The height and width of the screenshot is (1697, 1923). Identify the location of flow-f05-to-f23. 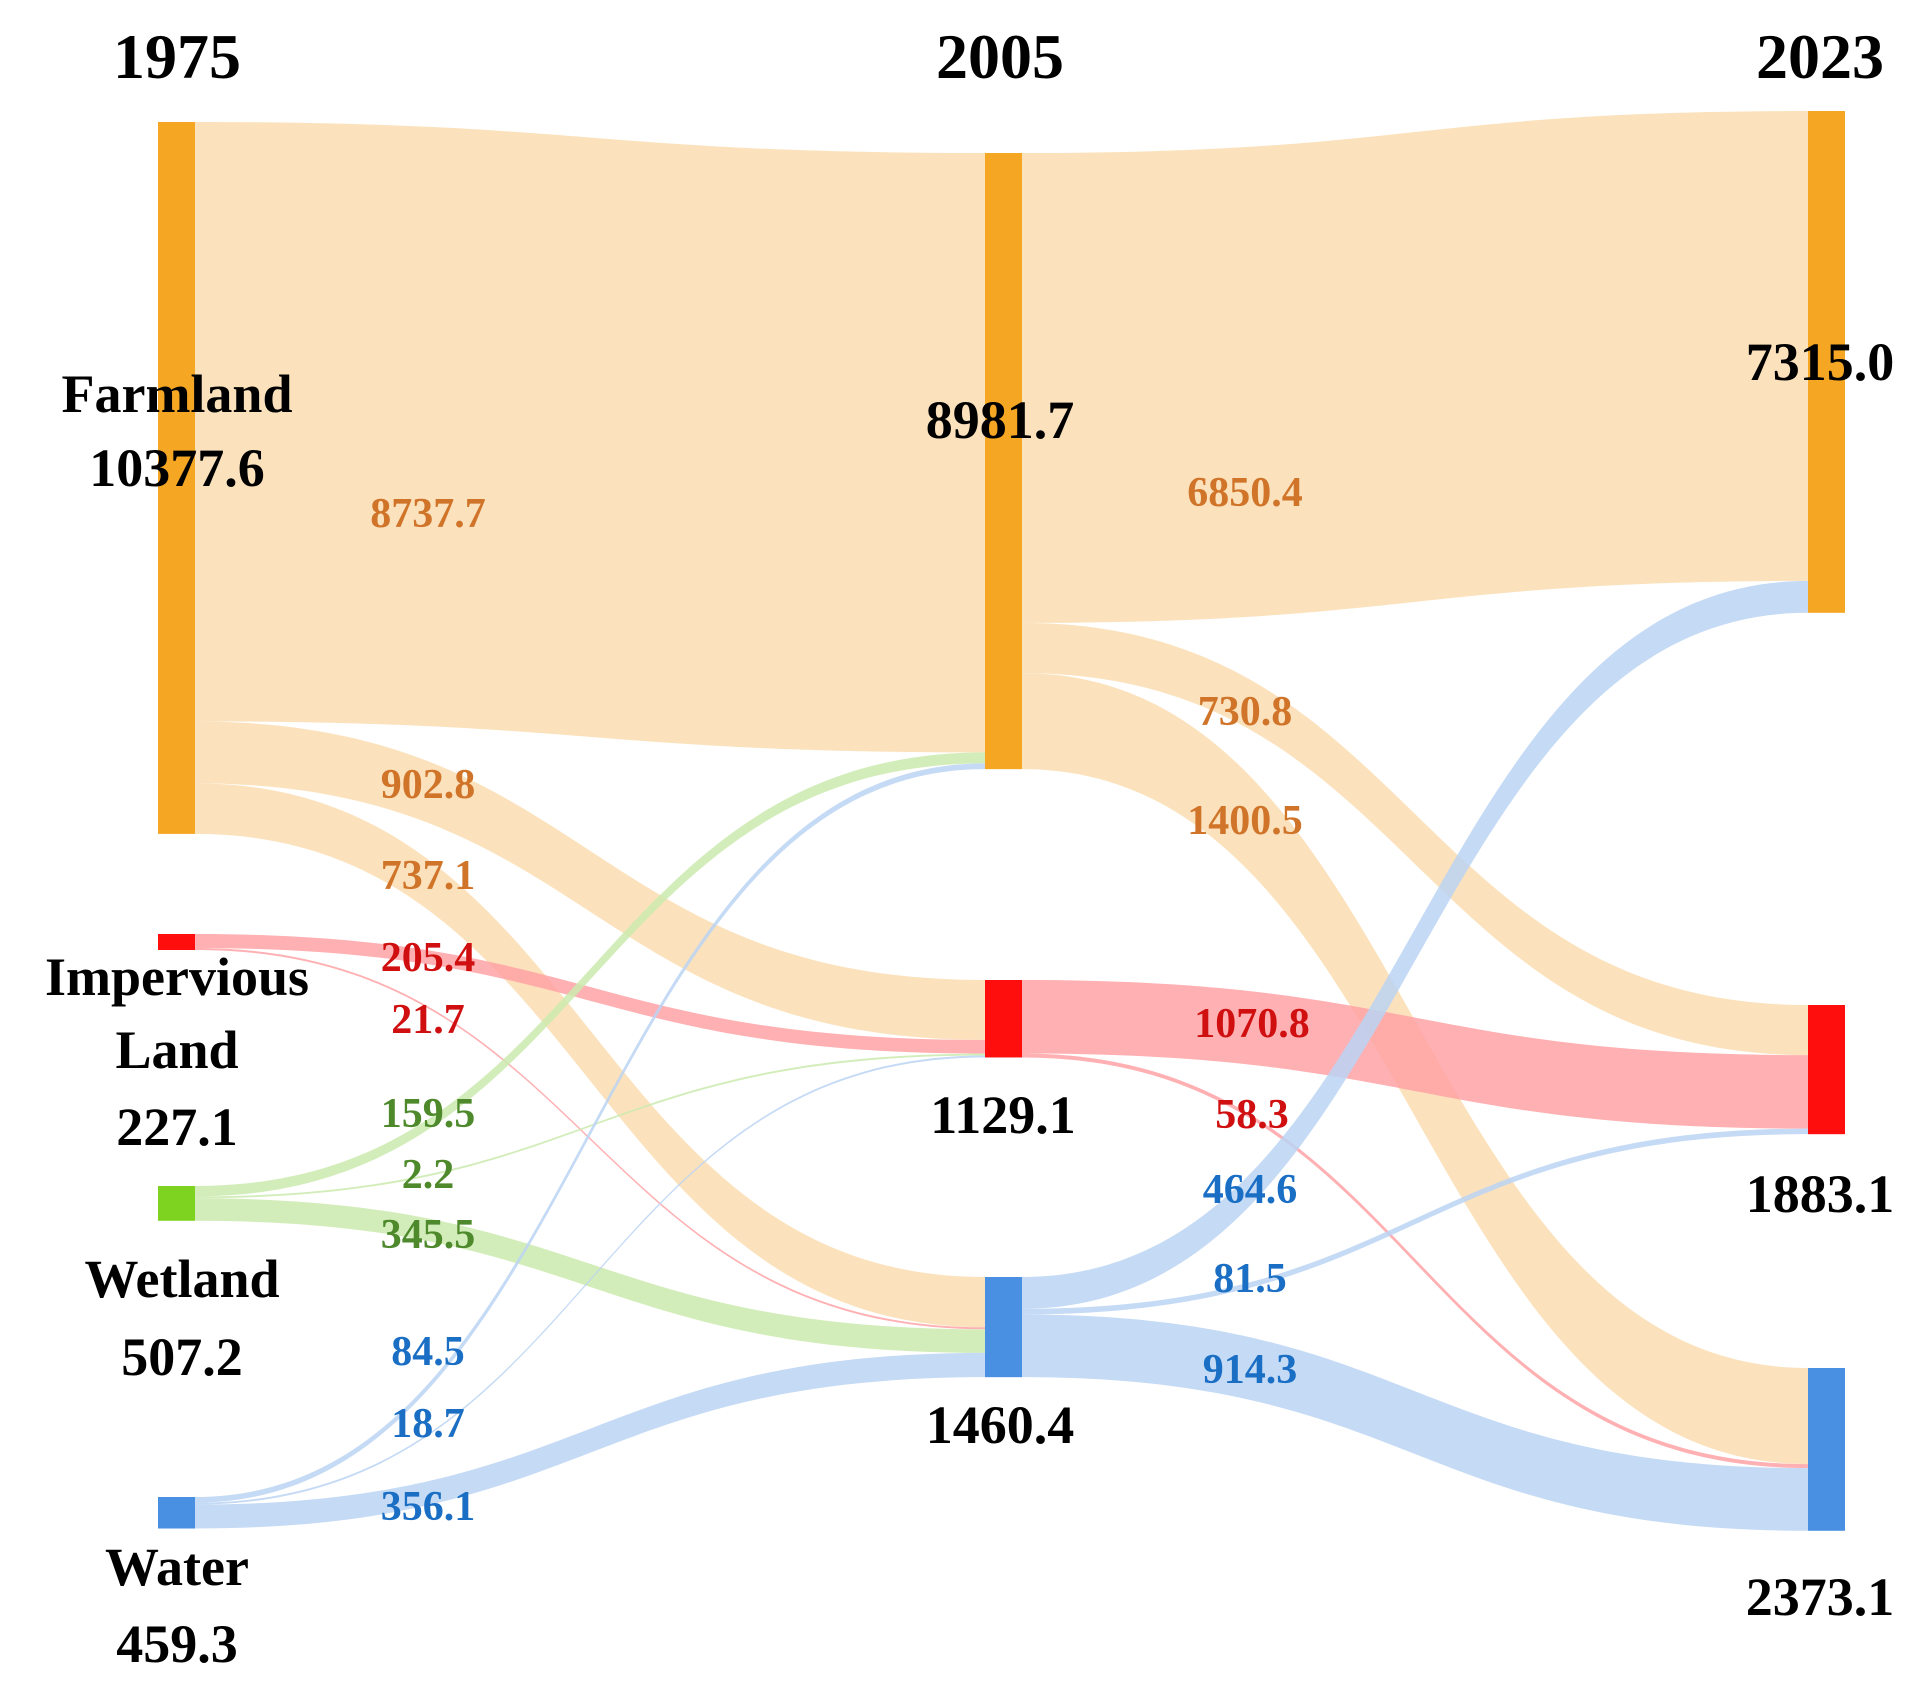
(1415, 367).